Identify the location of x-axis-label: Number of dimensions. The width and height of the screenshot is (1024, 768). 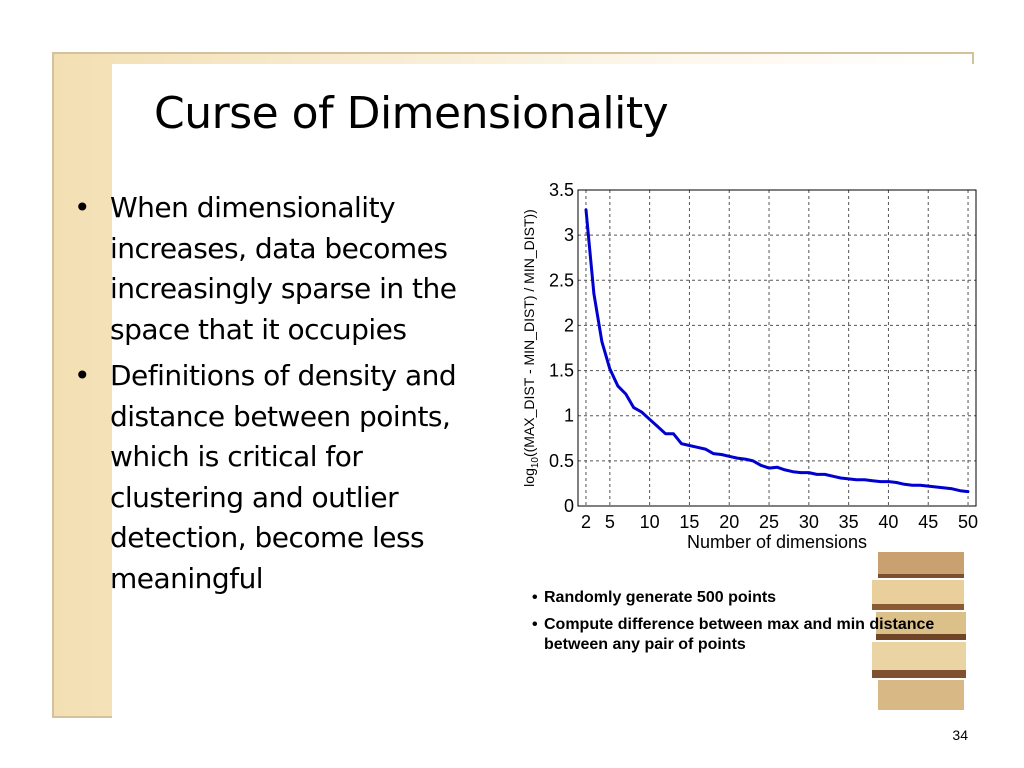
(777, 542).